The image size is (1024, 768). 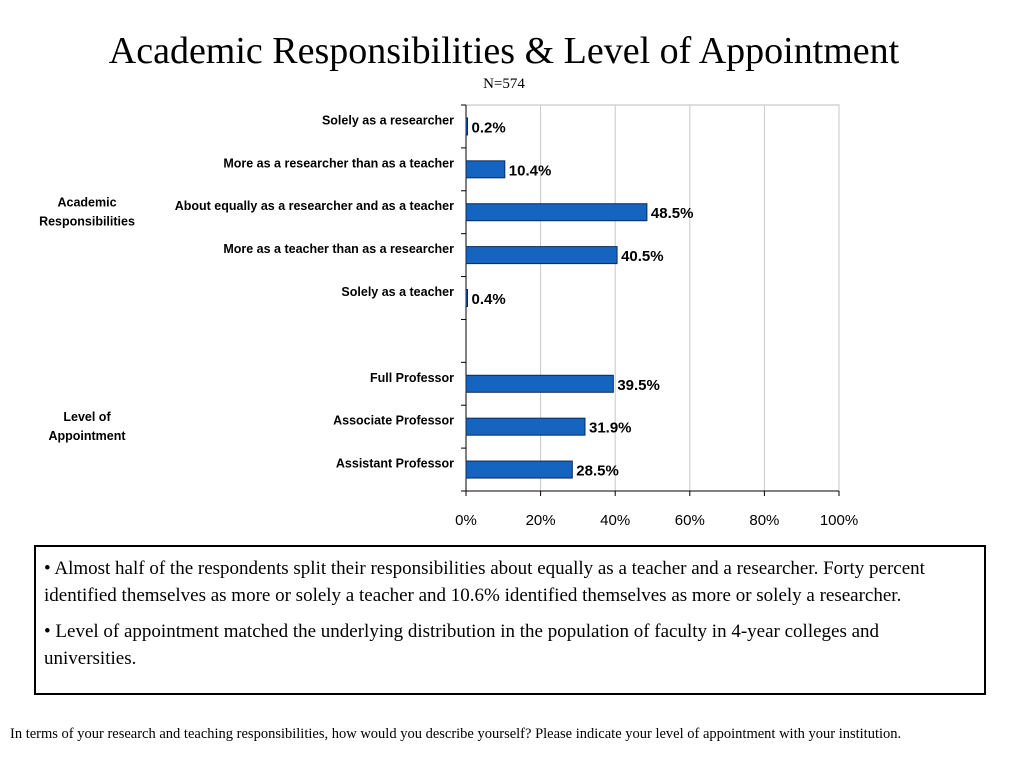 What do you see at coordinates (615, 520) in the screenshot?
I see `x-tick-label: 40%` at bounding box center [615, 520].